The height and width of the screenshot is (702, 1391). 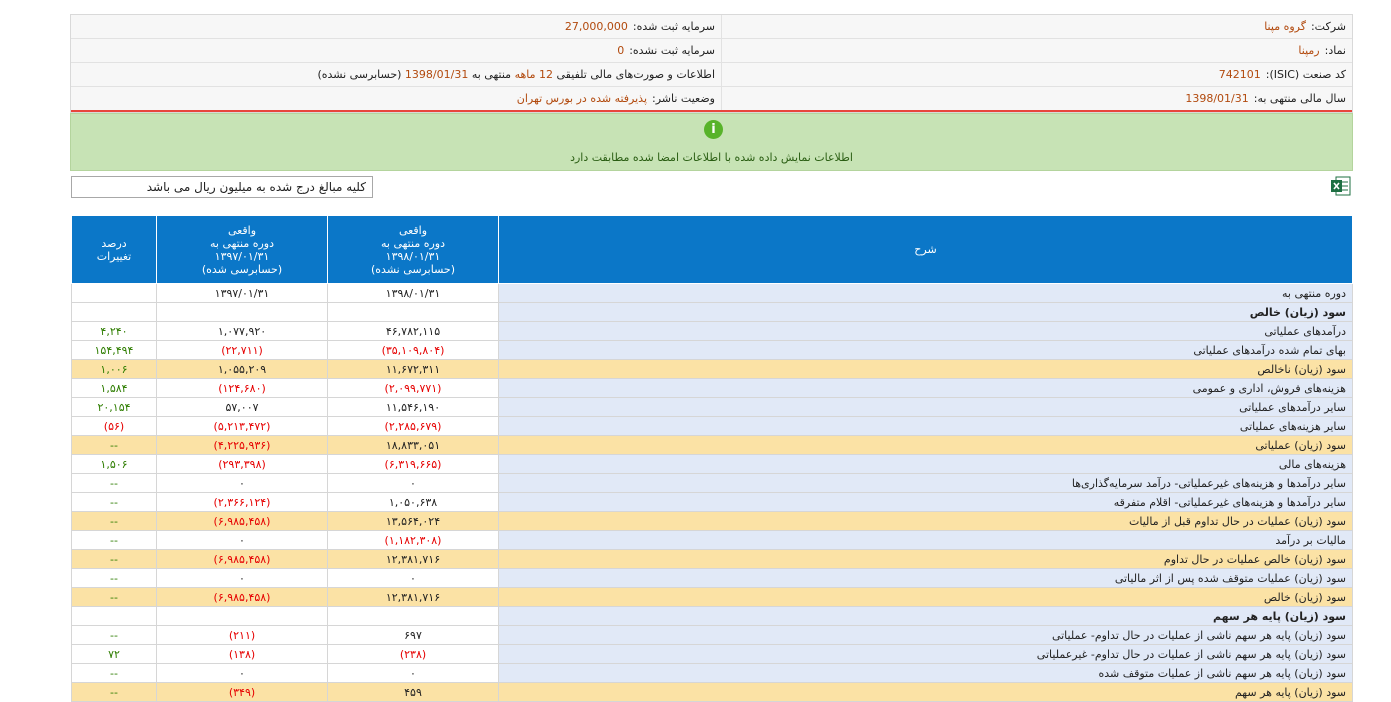 I want to click on report-title-pre: اطلاعات و صورت‌های مالی تلفیقی, so click(x=635, y=74).